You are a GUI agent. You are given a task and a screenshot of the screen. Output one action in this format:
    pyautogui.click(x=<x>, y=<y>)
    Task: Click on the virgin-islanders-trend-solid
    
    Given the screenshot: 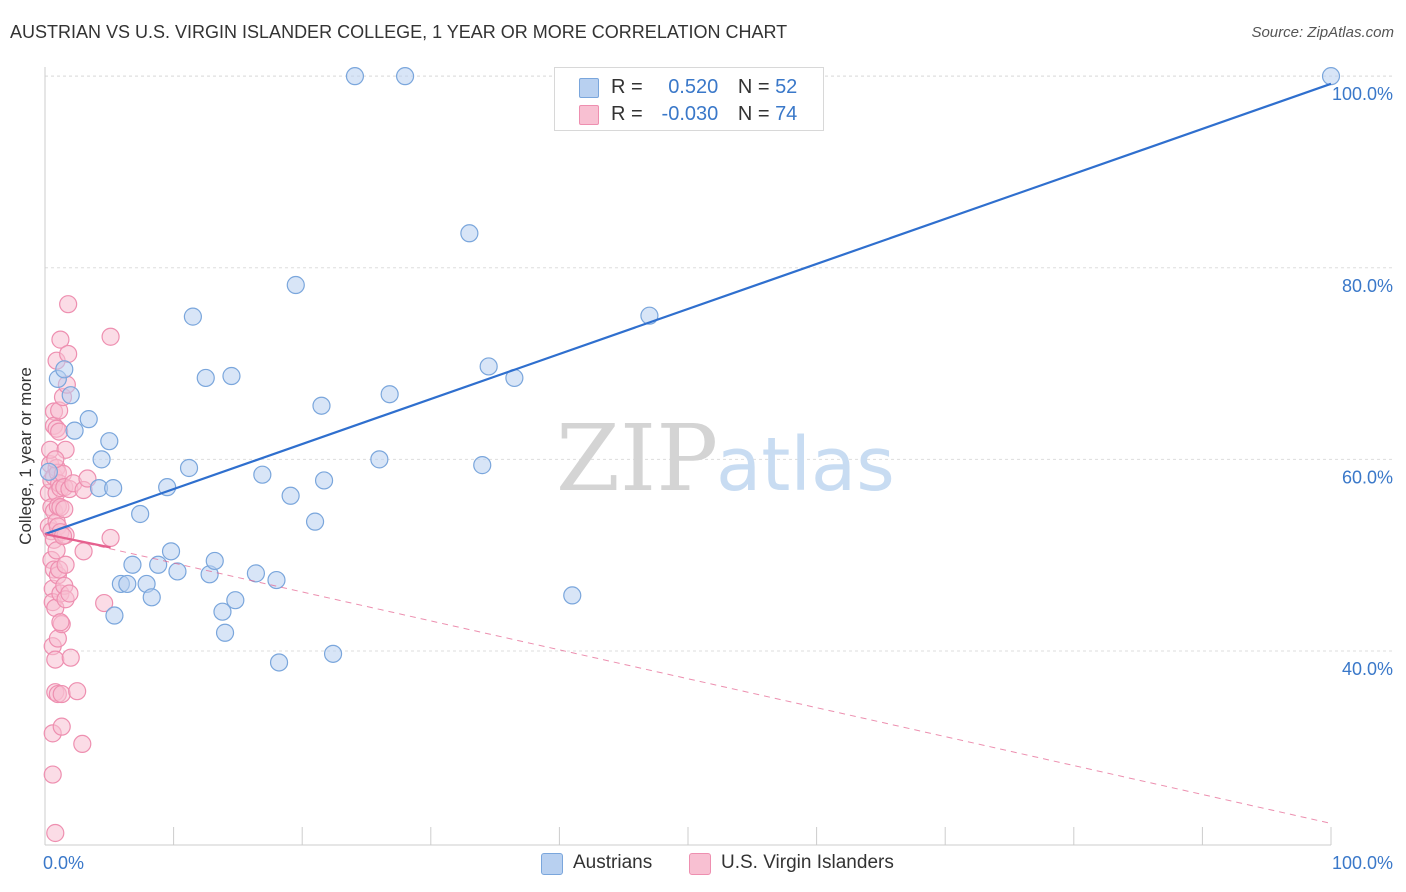 What is the action you would take?
    pyautogui.click(x=77, y=541)
    